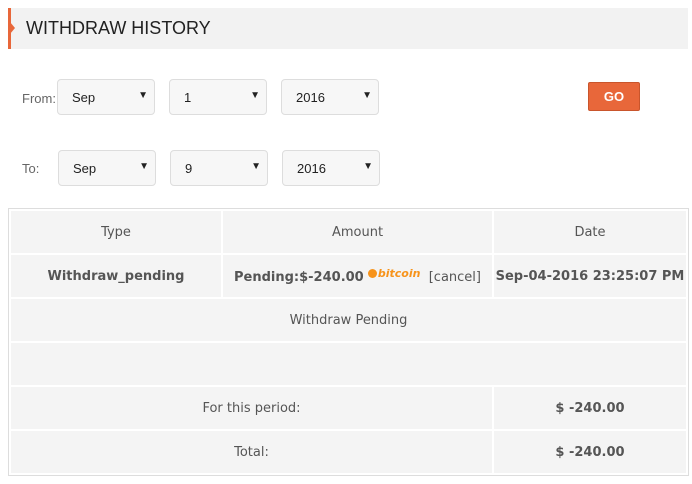  Describe the element at coordinates (251, 452) in the screenshot. I see `total-label: Total:` at that location.